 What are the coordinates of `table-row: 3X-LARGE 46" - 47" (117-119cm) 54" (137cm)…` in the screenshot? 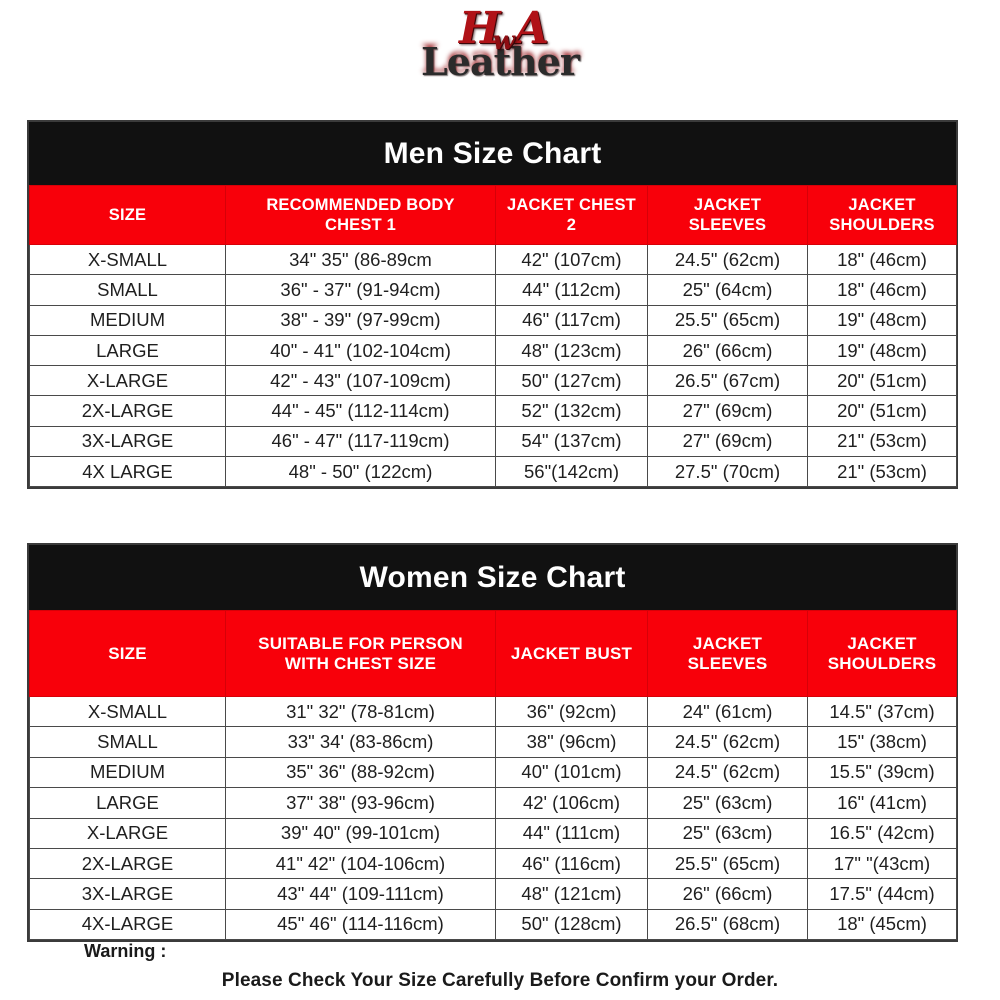 It's located at (493, 441).